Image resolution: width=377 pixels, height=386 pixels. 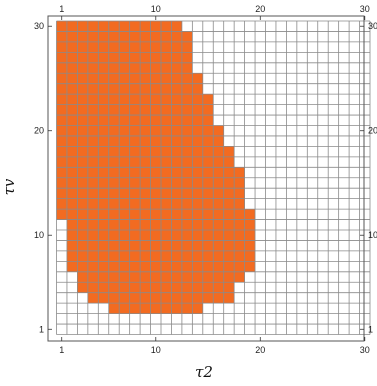 I want to click on y-tick-label-left: 1, so click(x=41, y=329).